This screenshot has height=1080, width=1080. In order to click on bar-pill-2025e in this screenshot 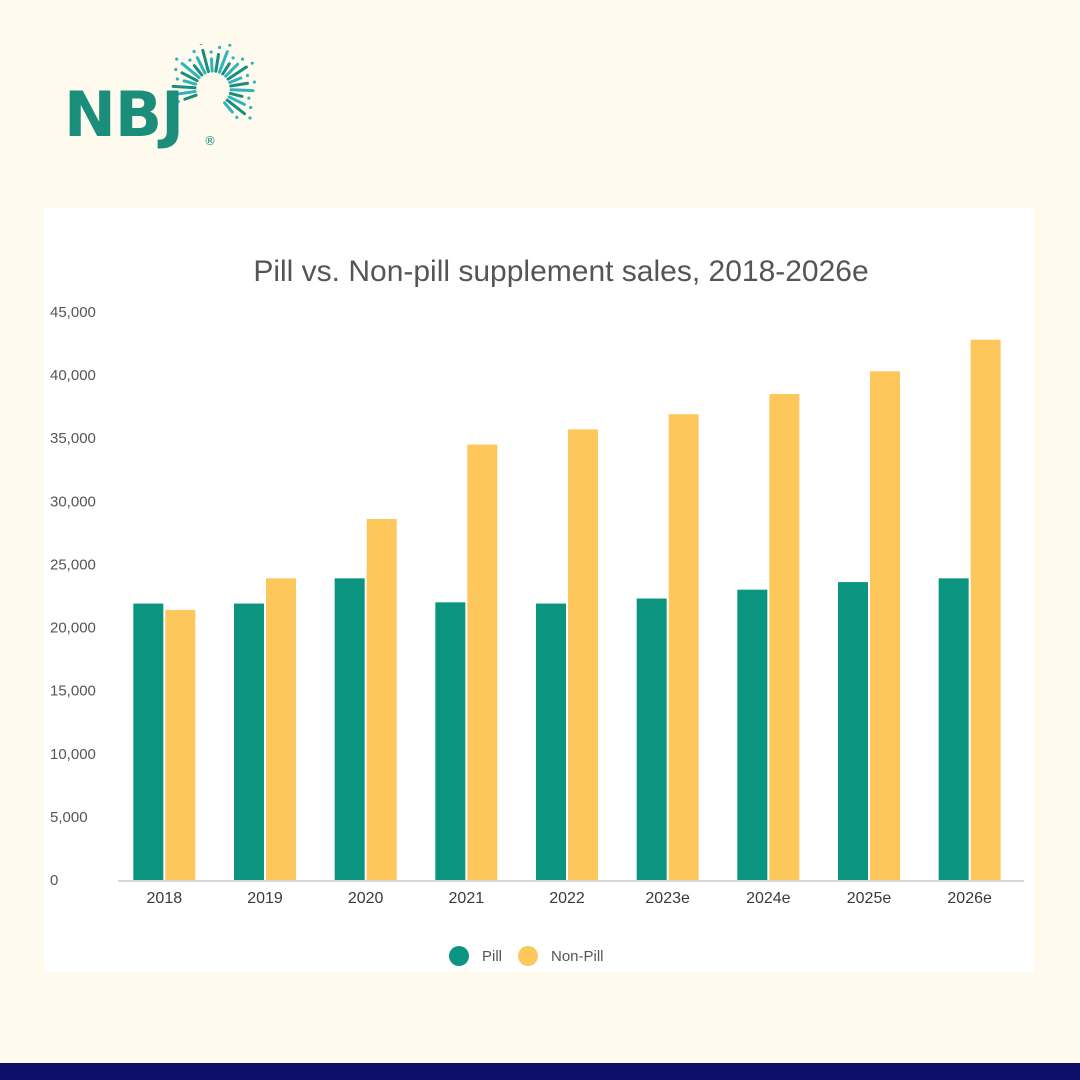, I will do `click(853, 731)`.